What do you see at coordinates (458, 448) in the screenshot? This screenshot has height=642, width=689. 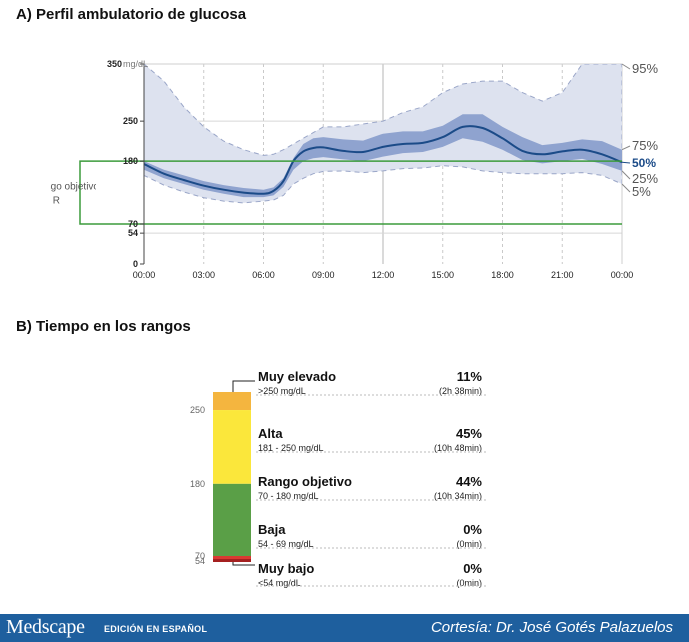 I see `tir-row-duration: (10h 48min)` at bounding box center [458, 448].